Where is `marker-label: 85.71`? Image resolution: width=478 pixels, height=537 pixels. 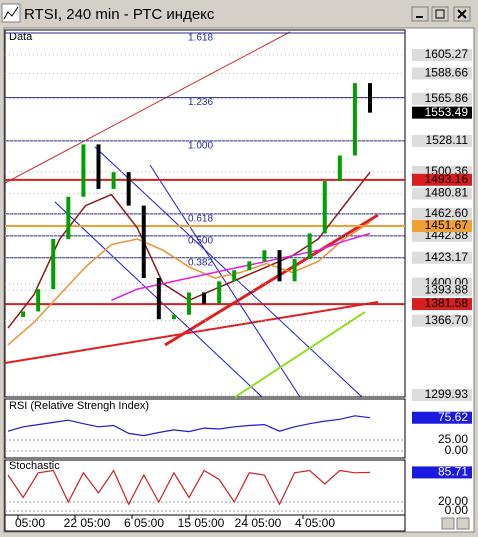 marker-label: 85.71 is located at coordinates (453, 472).